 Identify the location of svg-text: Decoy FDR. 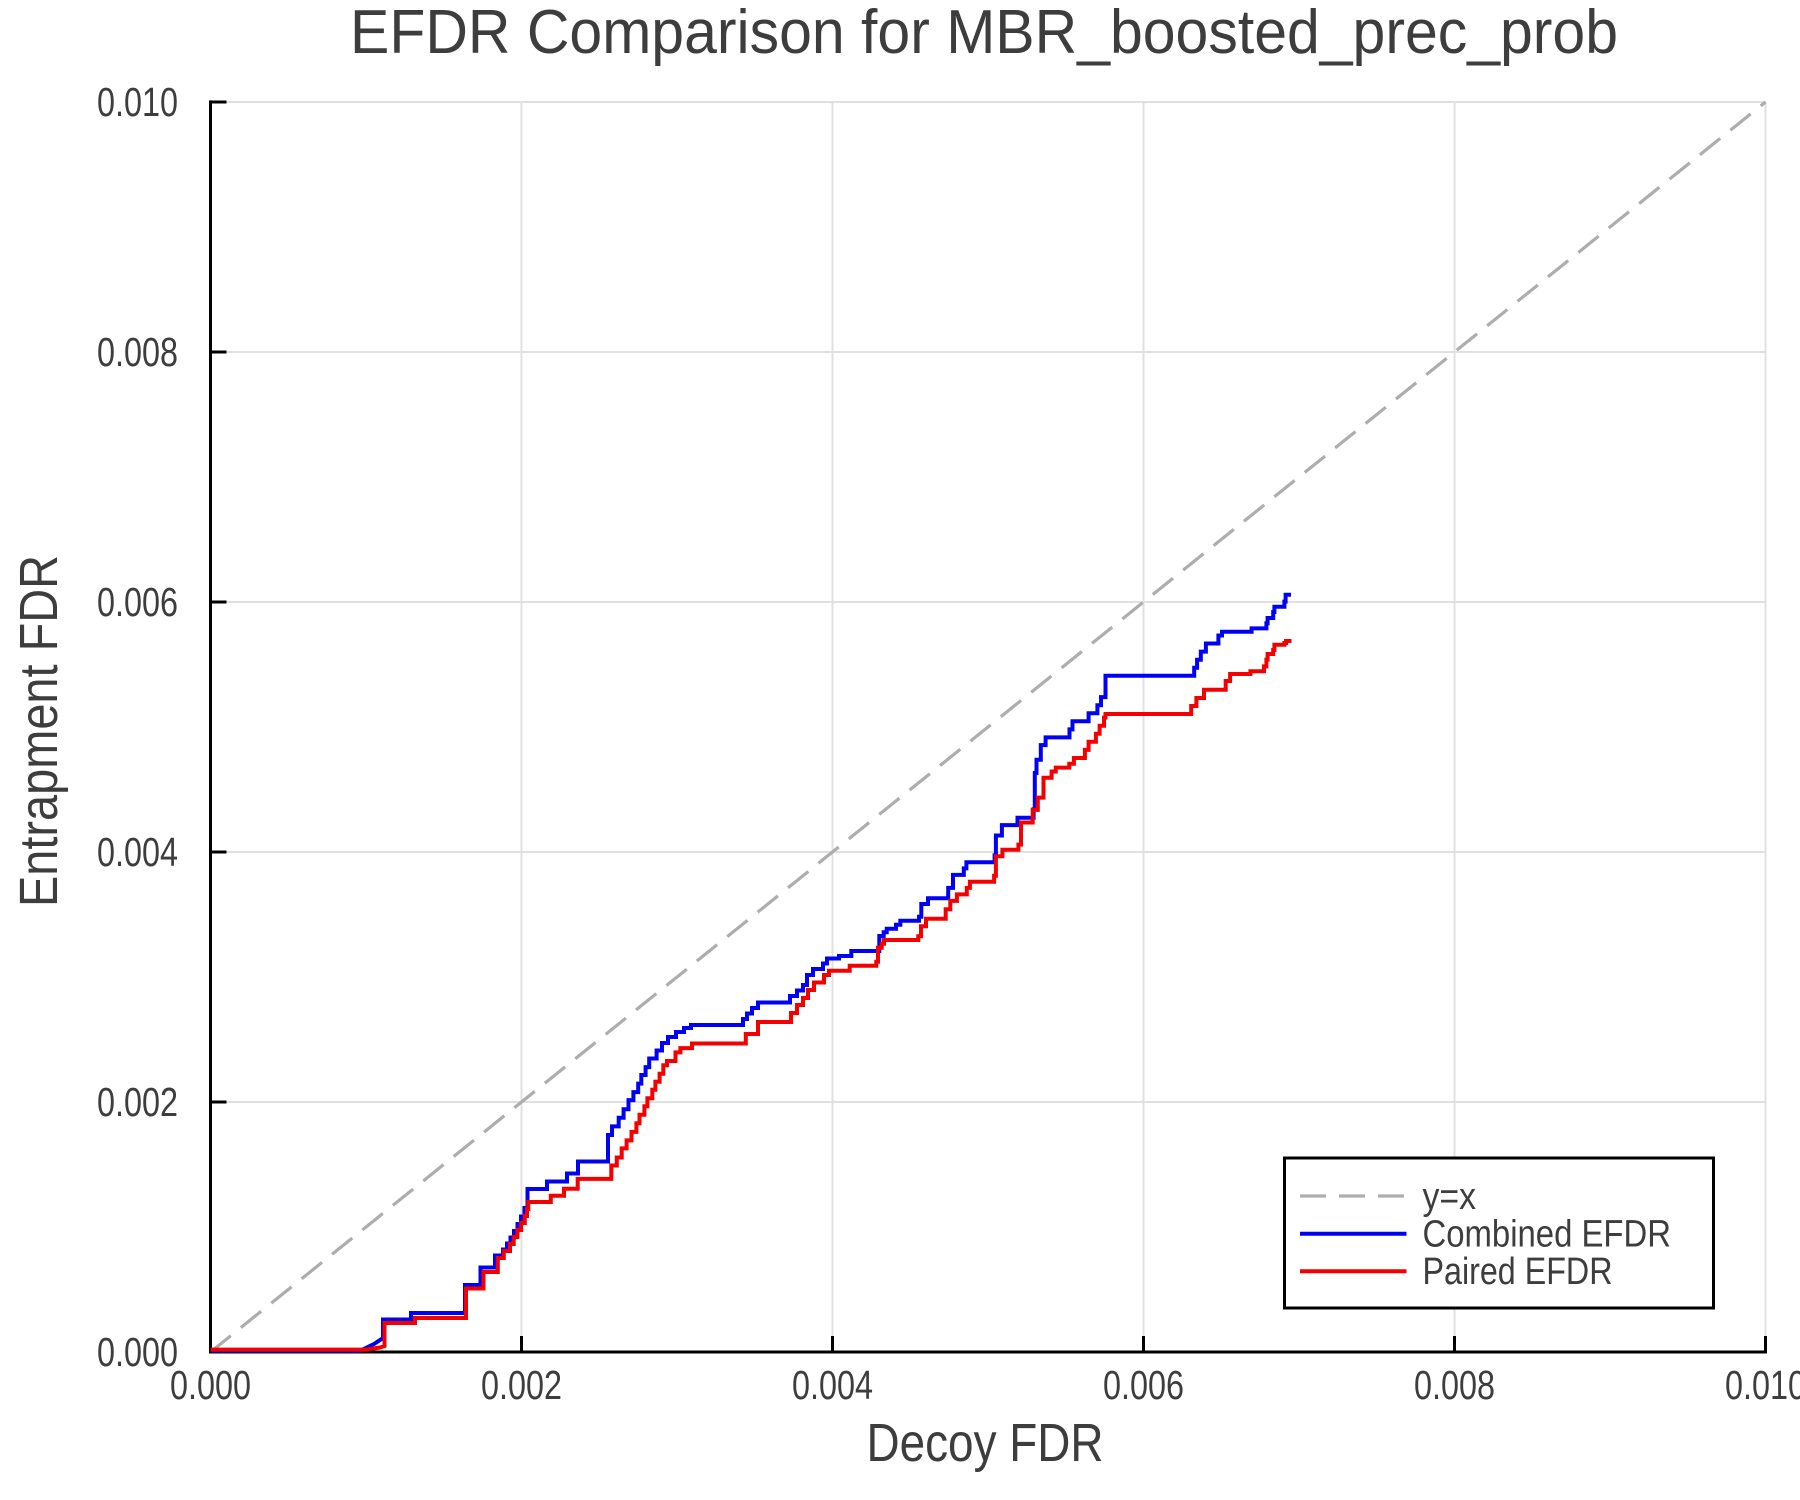
(985, 1443).